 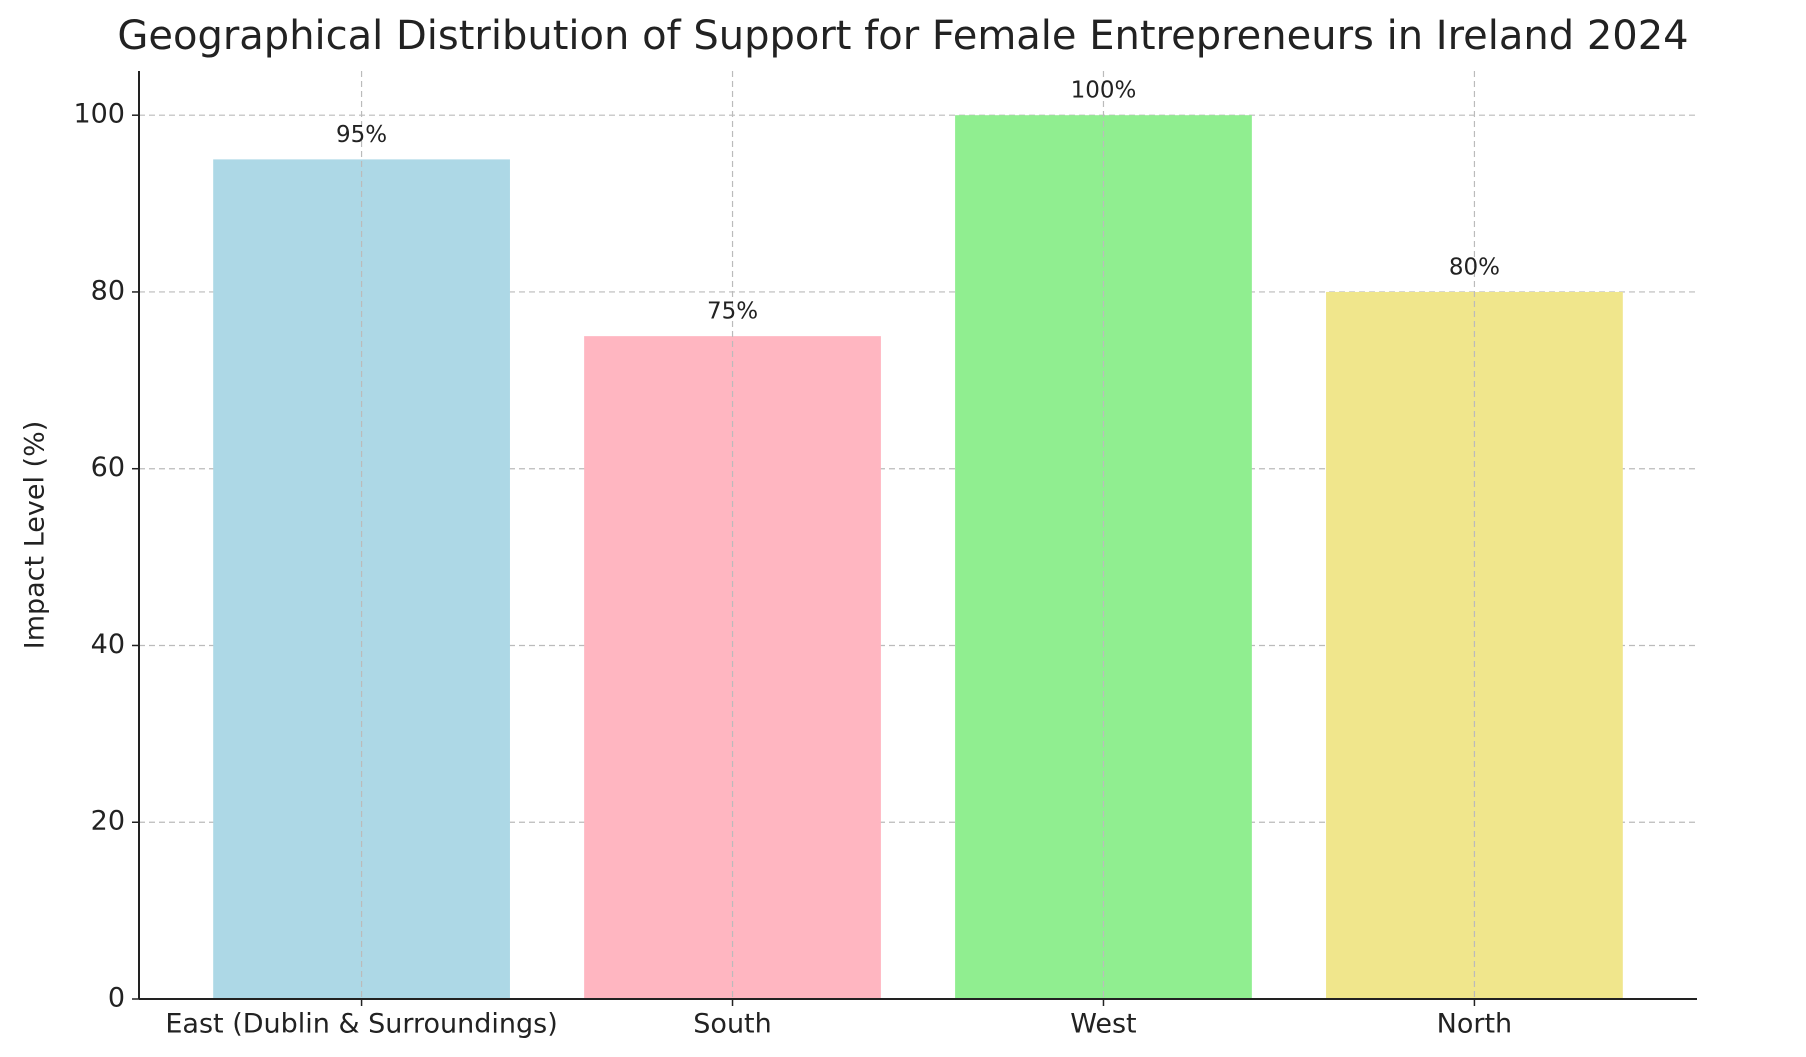 What do you see at coordinates (732, 312) in the screenshot?
I see `value-label: 75%` at bounding box center [732, 312].